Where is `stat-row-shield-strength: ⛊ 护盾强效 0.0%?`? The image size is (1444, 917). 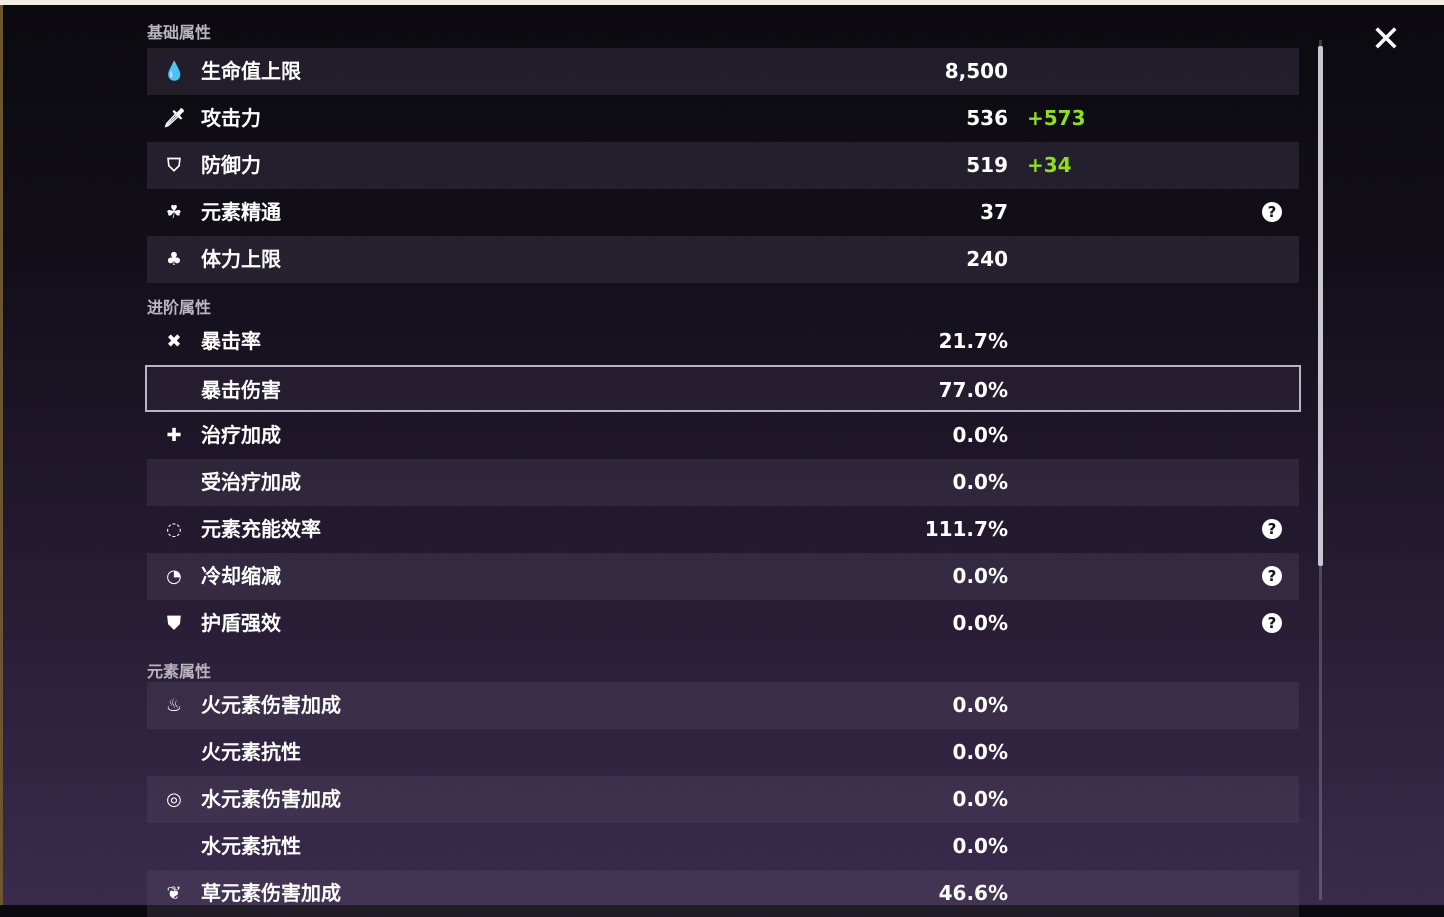
stat-row-shield-strength: ⛊ 护盾强效 0.0%? is located at coordinates (723, 623).